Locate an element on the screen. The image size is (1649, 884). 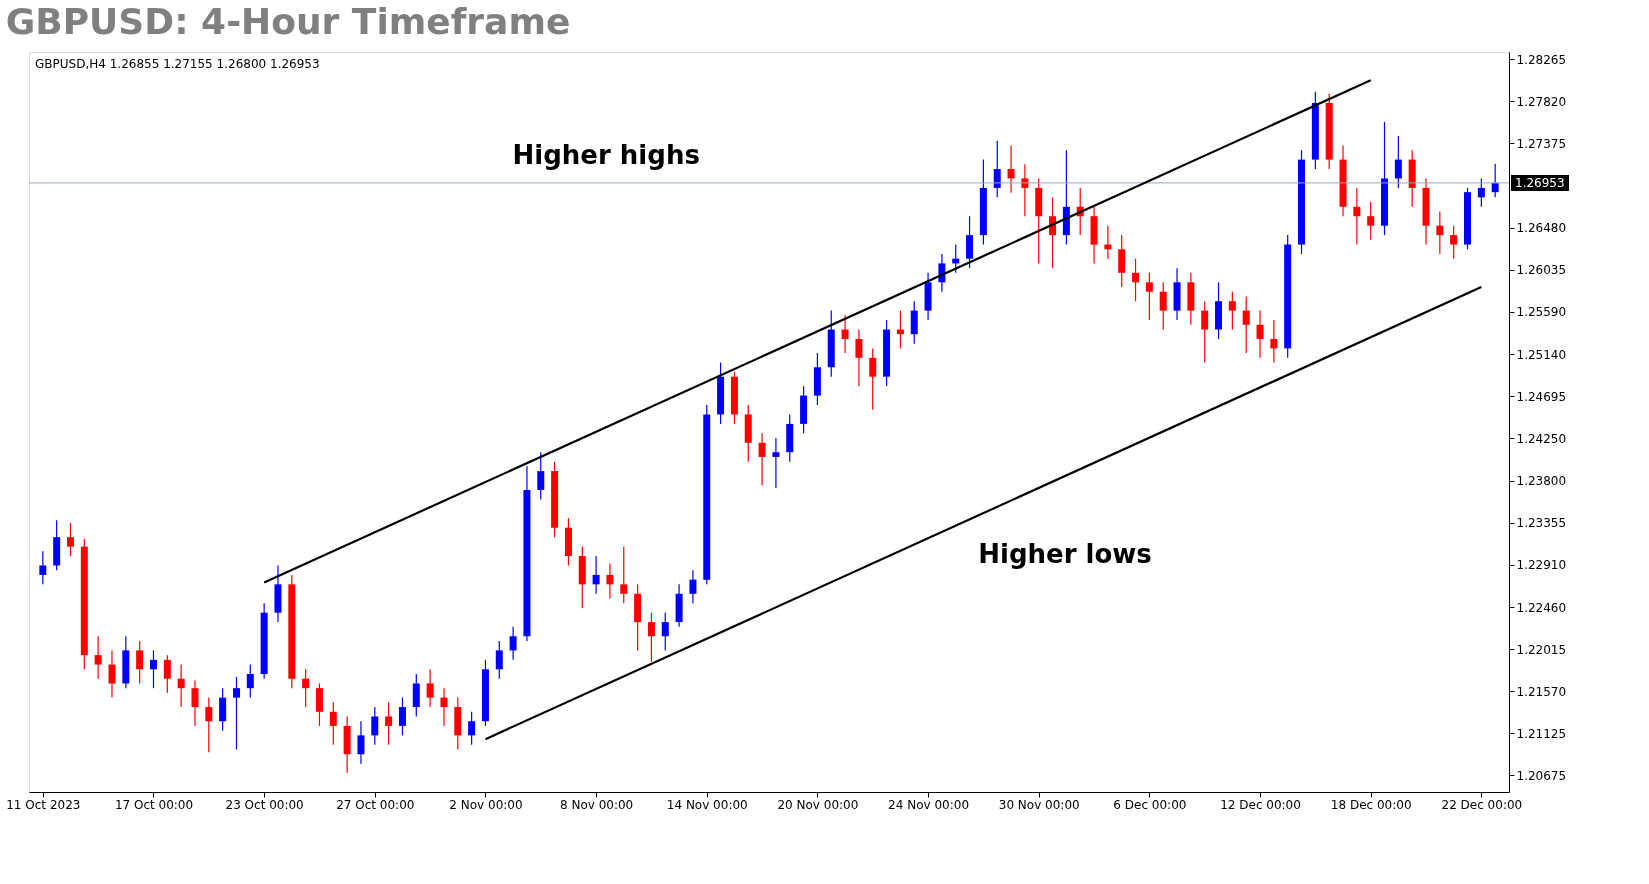
x-tick-label: 12 Dec 00:00 is located at coordinates (1260, 804).